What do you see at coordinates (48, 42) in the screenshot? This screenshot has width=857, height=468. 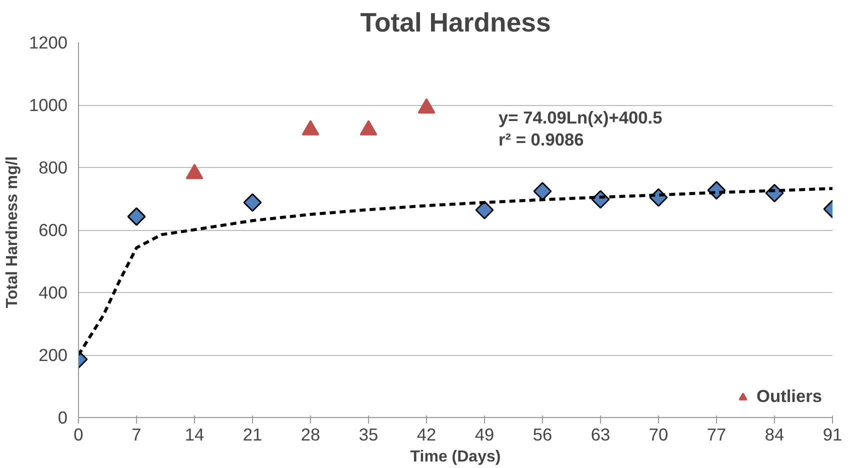 I see `y-tick-label: 1200` at bounding box center [48, 42].